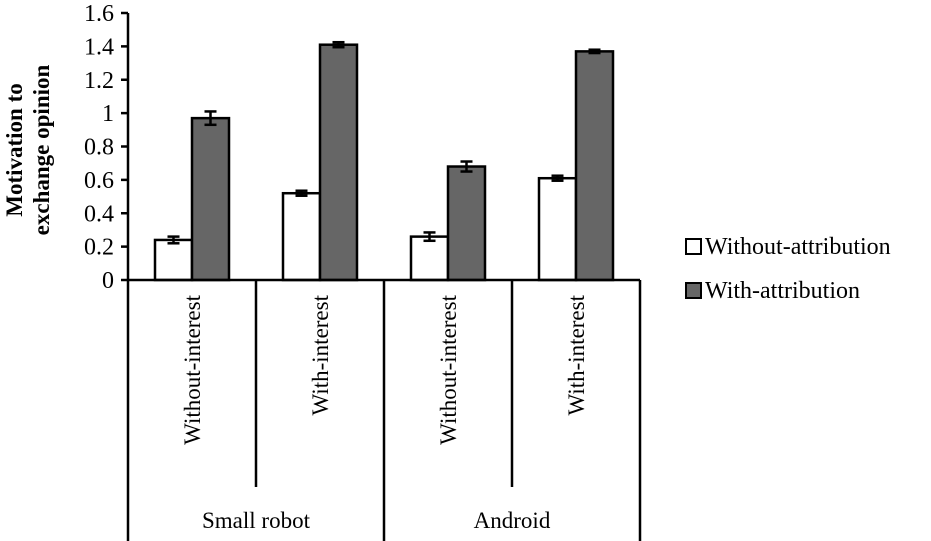  Describe the element at coordinates (41, 149) in the screenshot. I see `y-axis-title-line-2: exchange opinion` at that location.